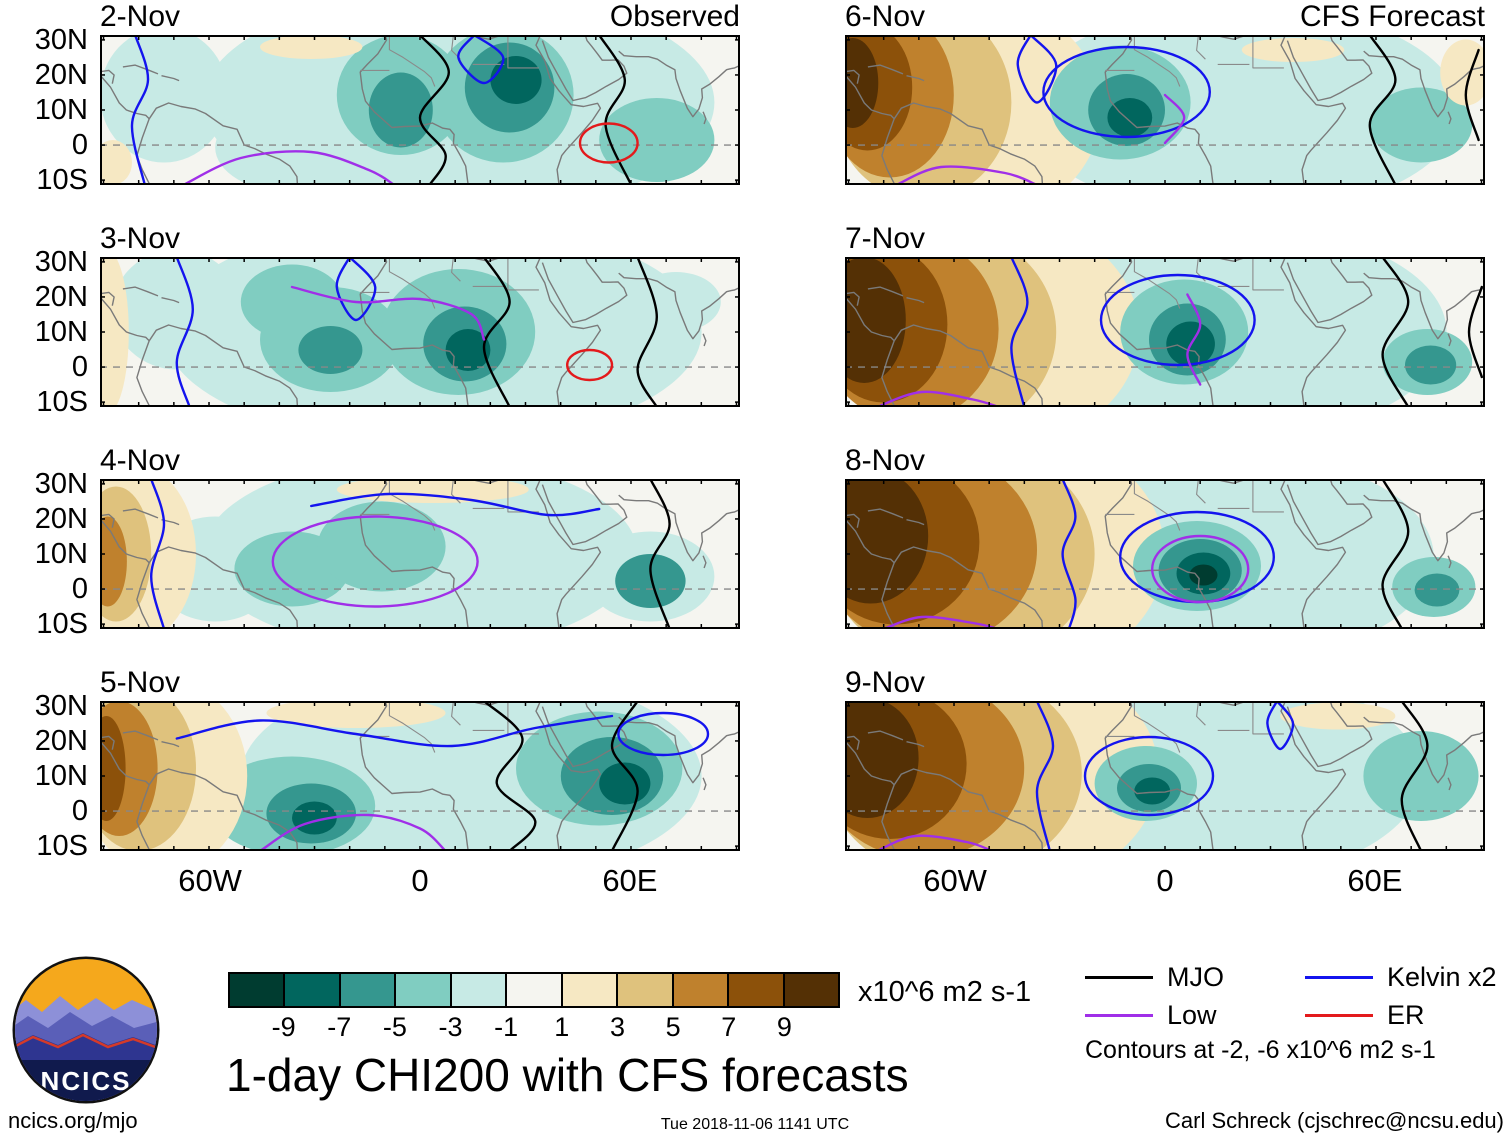  I want to click on footer-timestamp: Tue 2018-11-06 1141 UTC, so click(755, 1124).